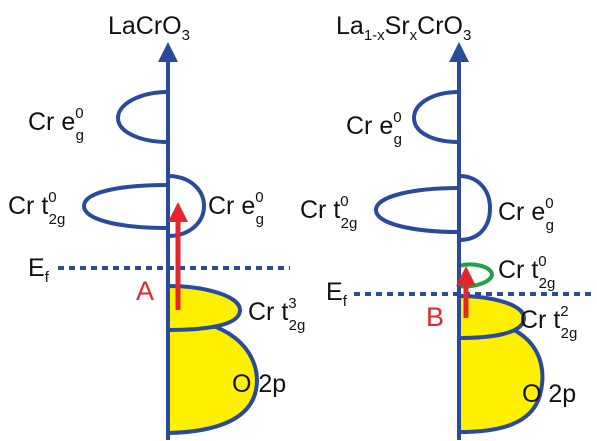 The height and width of the screenshot is (441, 597). What do you see at coordinates (374, 128) in the screenshot?
I see `label-eg-upper-right: Cr e0 g` at bounding box center [374, 128].